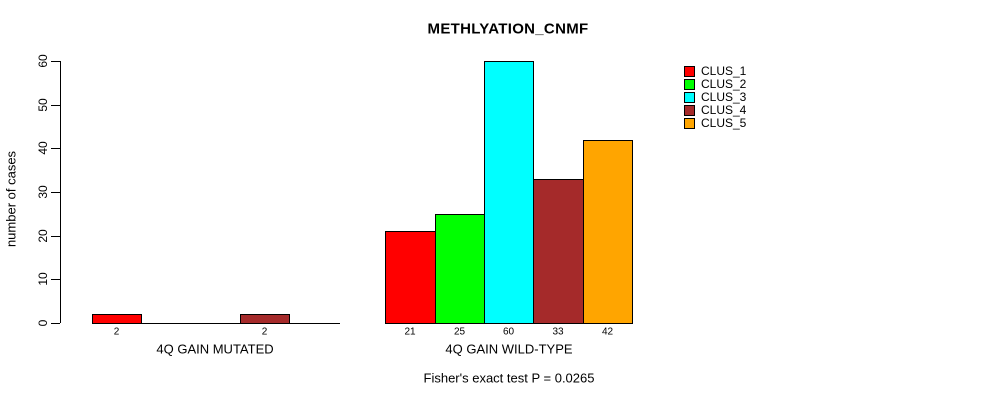 This screenshot has height=400, width=990. I want to click on y-tick-label: 40, so click(43, 148).